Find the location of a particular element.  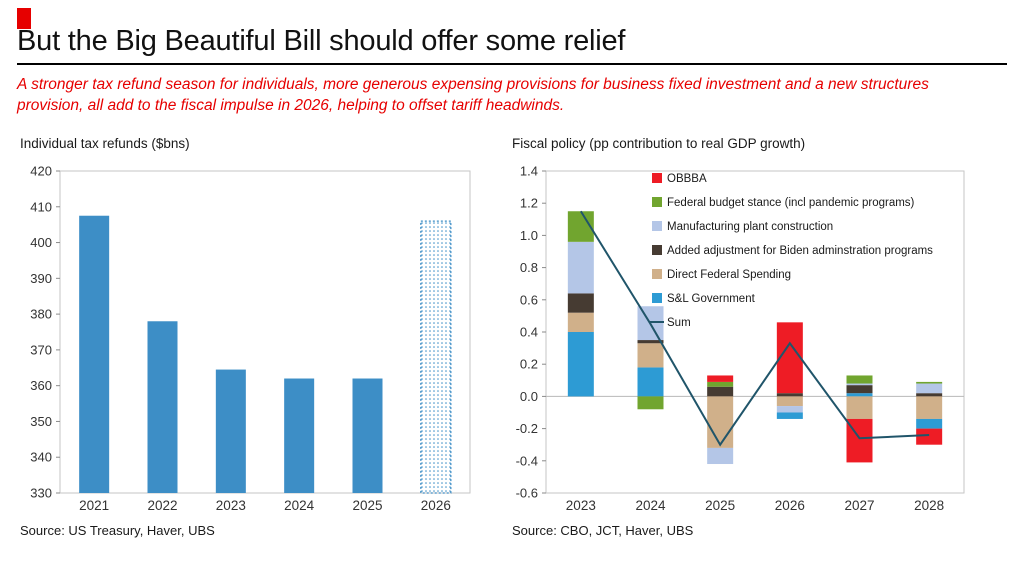

x-axis: 2023 2024 2025 2026 2027 2028 is located at coordinates (755, 505).